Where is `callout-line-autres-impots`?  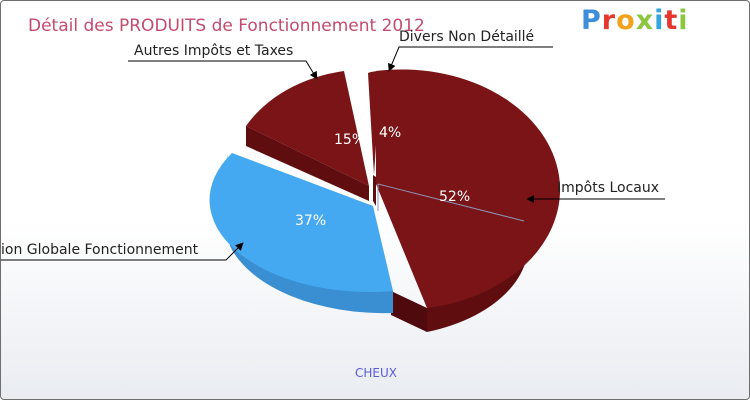
callout-line-autres-impots is located at coordinates (223, 70).